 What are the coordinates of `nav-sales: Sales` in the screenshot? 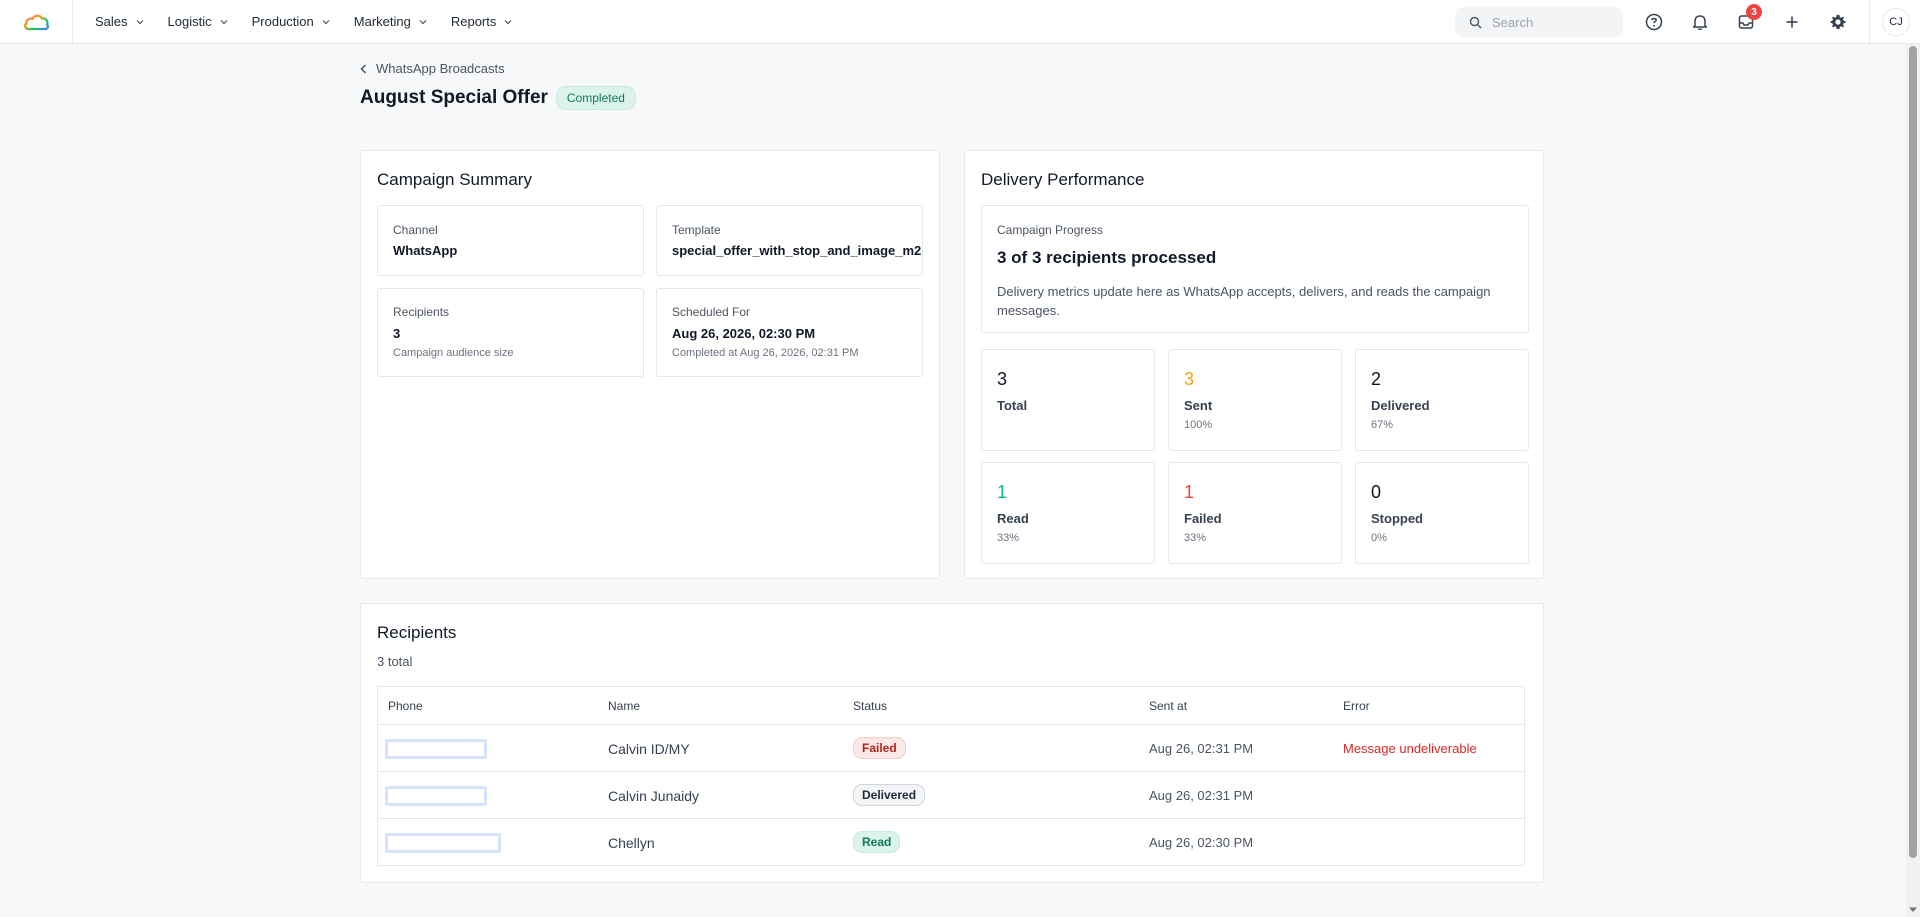 It's located at (119, 21).